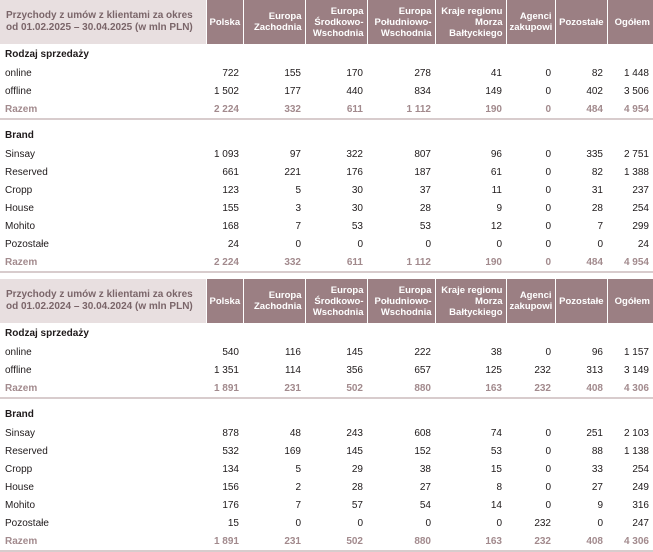  Describe the element at coordinates (496, 469) in the screenshot. I see `cell-kraje-regionu-morza-baltyckiego: 15` at that location.